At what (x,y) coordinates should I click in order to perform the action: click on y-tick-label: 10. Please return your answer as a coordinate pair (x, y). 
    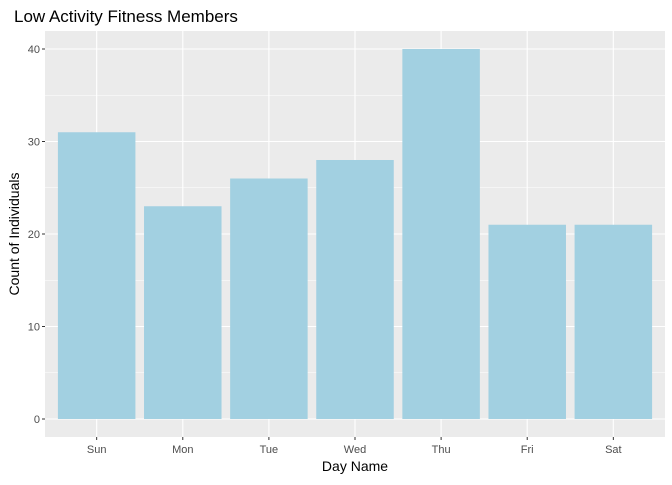
    Looking at the image, I should click on (34, 328).